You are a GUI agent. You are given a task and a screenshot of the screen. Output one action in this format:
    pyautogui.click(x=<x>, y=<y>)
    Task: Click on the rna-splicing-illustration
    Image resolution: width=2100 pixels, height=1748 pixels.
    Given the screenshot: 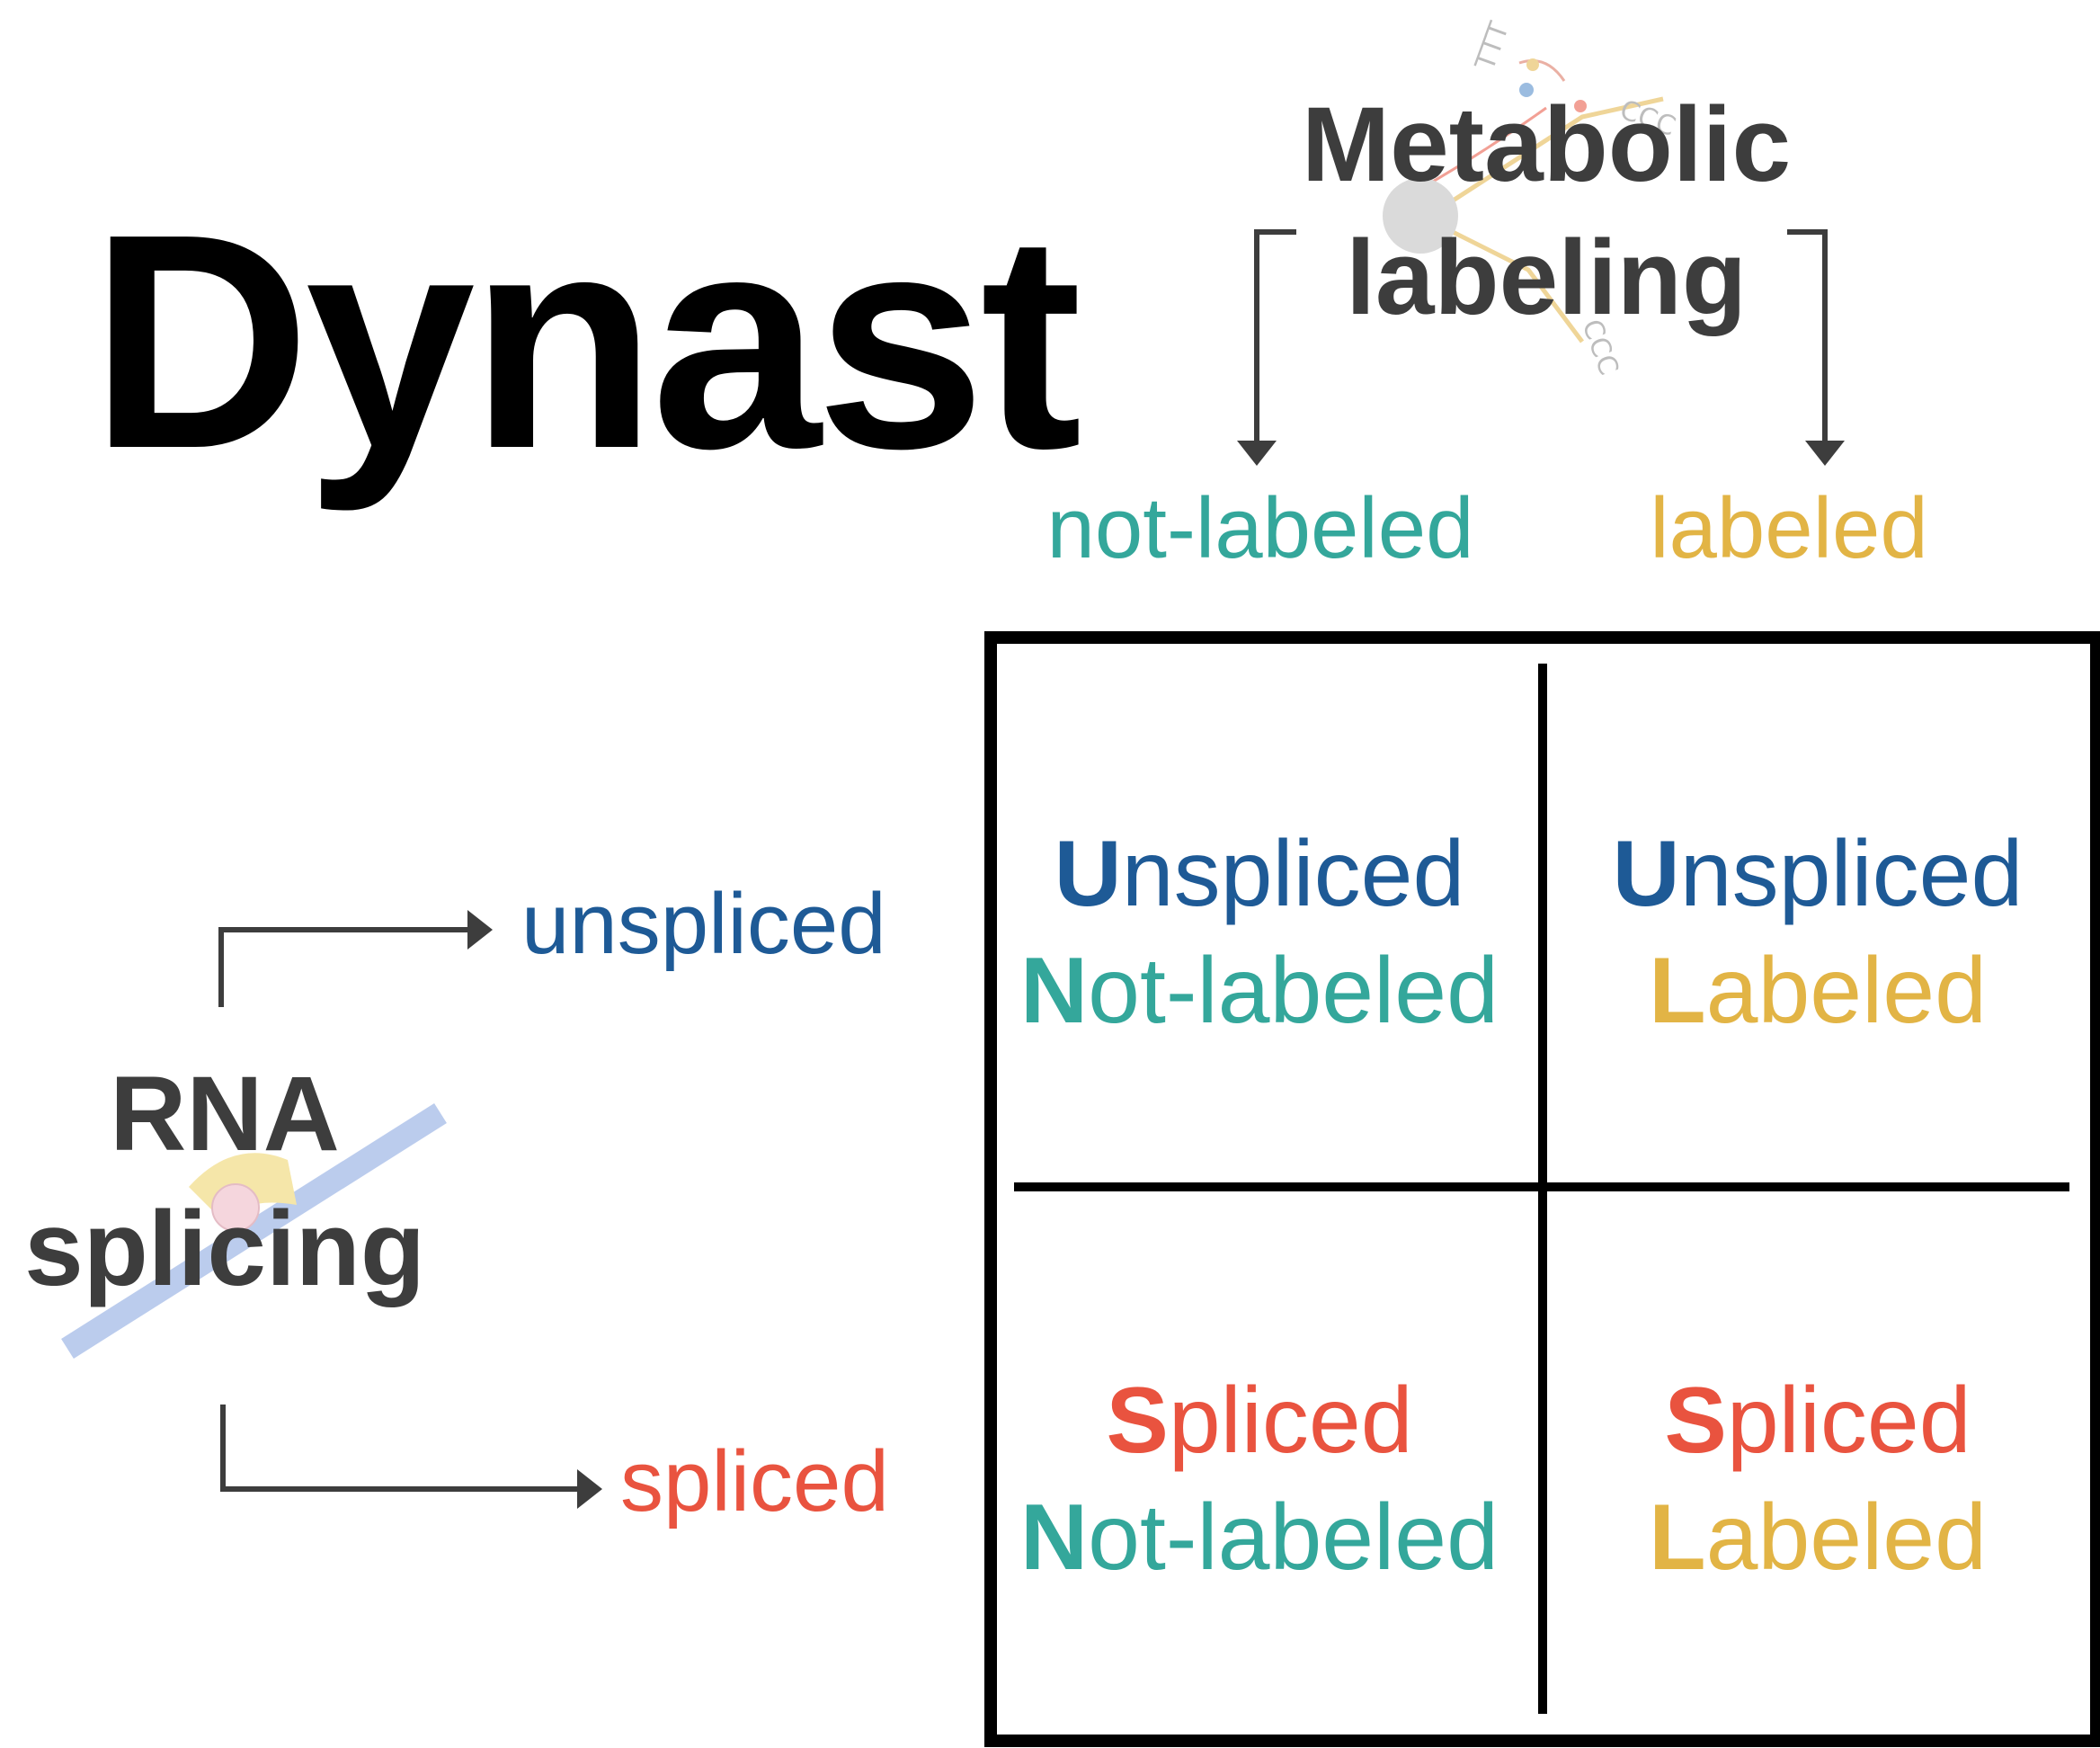 What is the action you would take?
    pyautogui.click(x=254, y=1231)
    